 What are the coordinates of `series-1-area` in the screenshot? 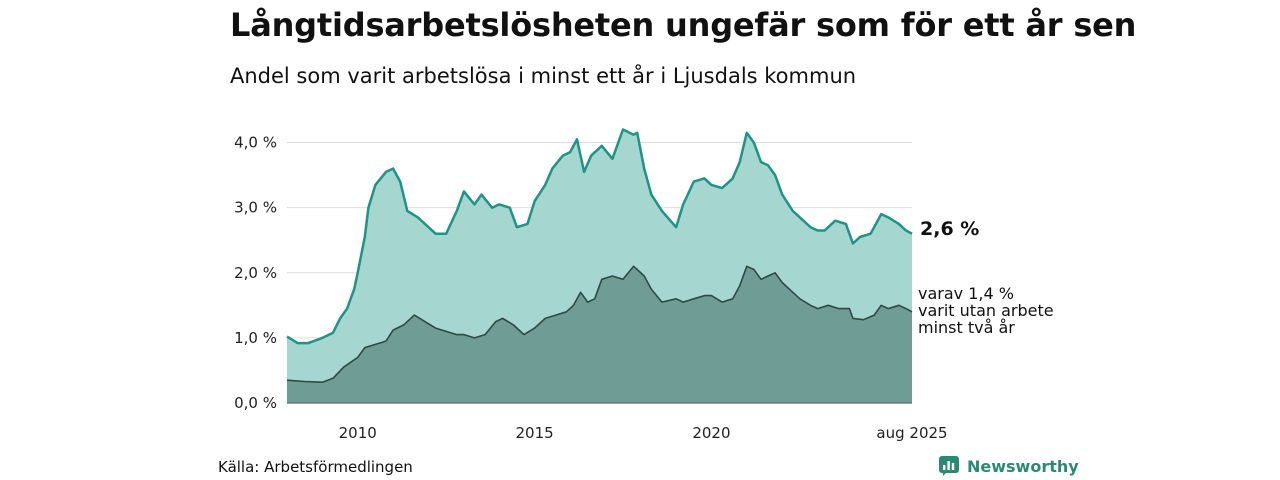 It's located at (599, 334).